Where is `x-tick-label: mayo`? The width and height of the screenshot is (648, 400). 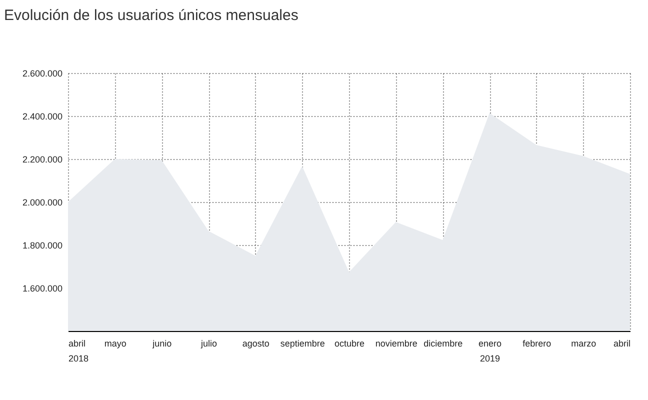
x-tick-label: mayo is located at coordinates (115, 343).